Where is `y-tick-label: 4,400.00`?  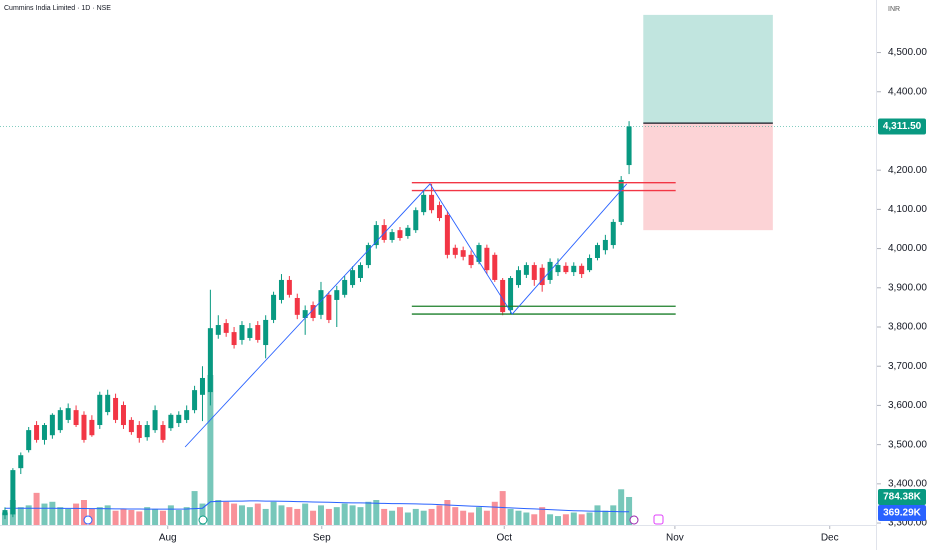 y-tick-label: 4,400.00 is located at coordinates (907, 91).